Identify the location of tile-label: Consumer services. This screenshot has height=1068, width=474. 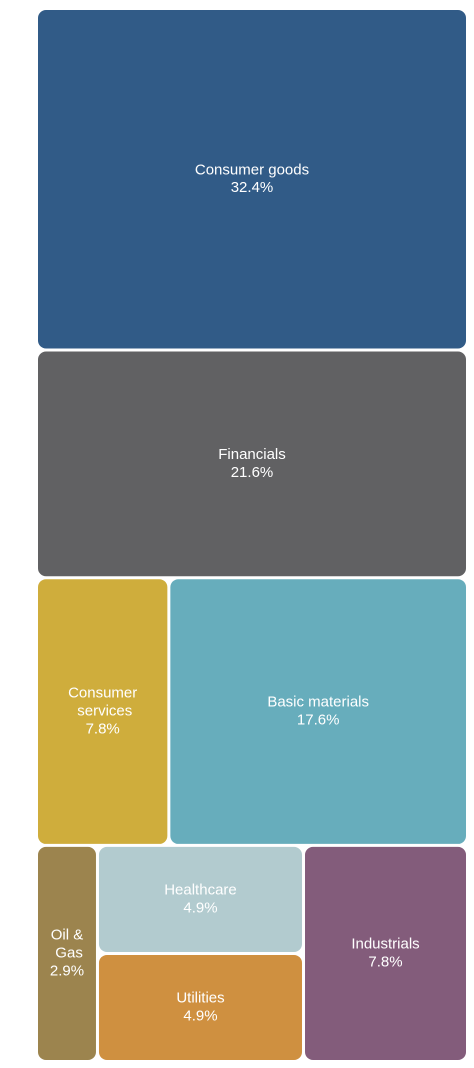
(102, 702).